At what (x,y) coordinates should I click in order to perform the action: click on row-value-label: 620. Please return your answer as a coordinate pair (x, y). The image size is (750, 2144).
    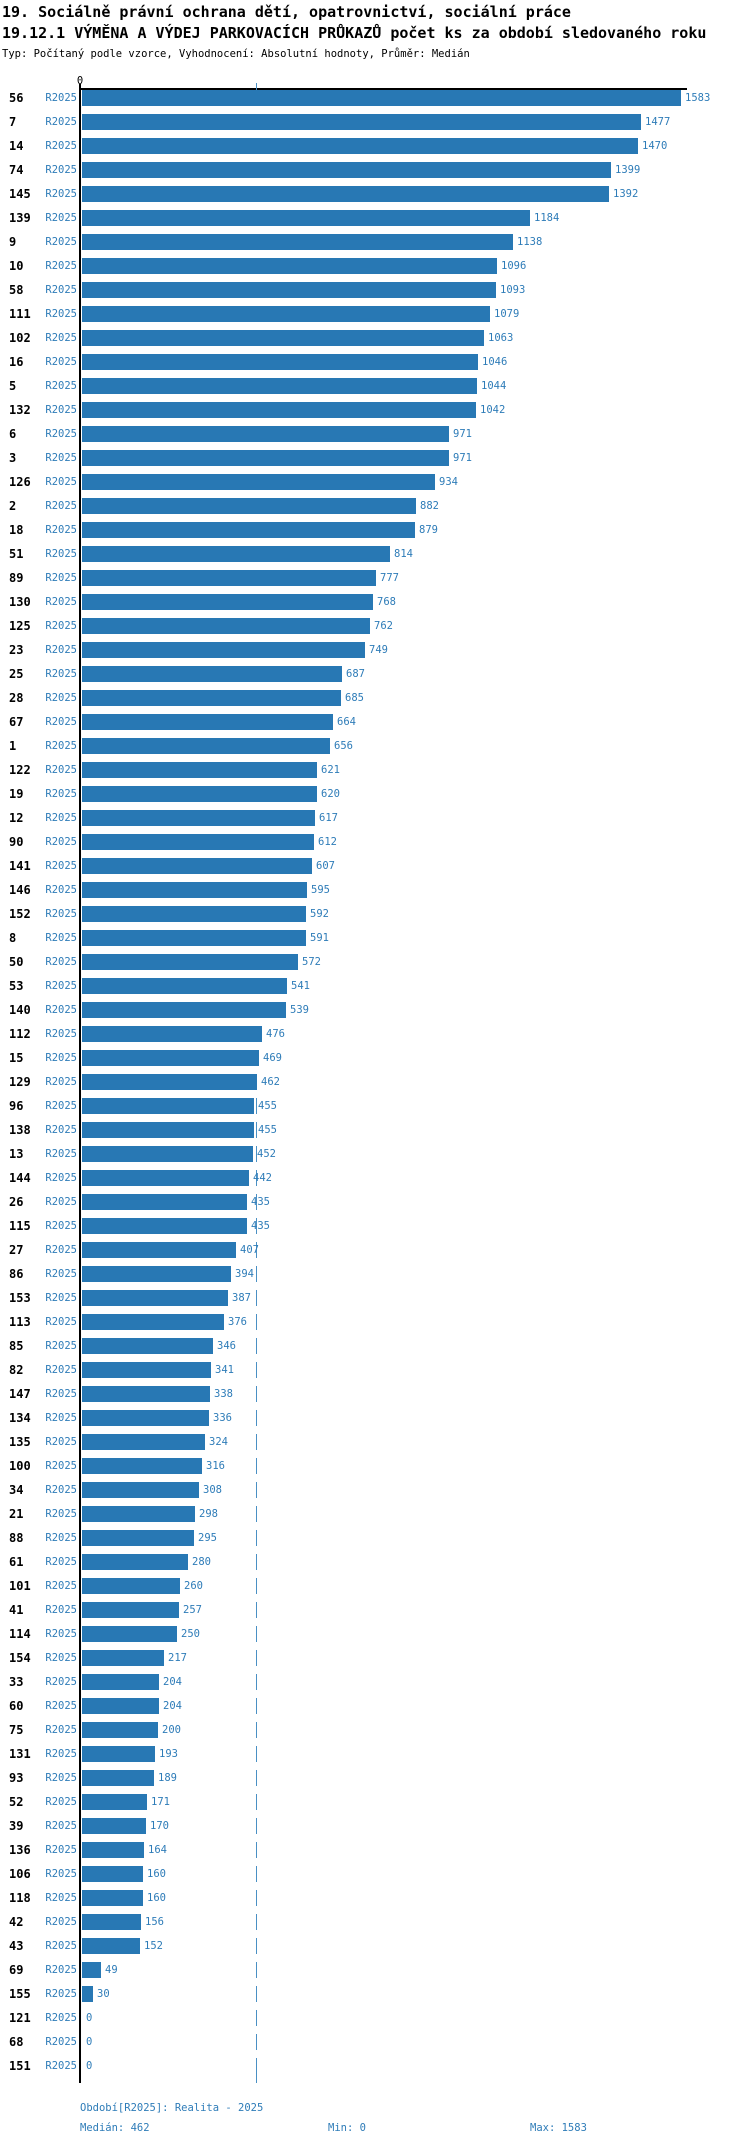
    Looking at the image, I should click on (330, 794).